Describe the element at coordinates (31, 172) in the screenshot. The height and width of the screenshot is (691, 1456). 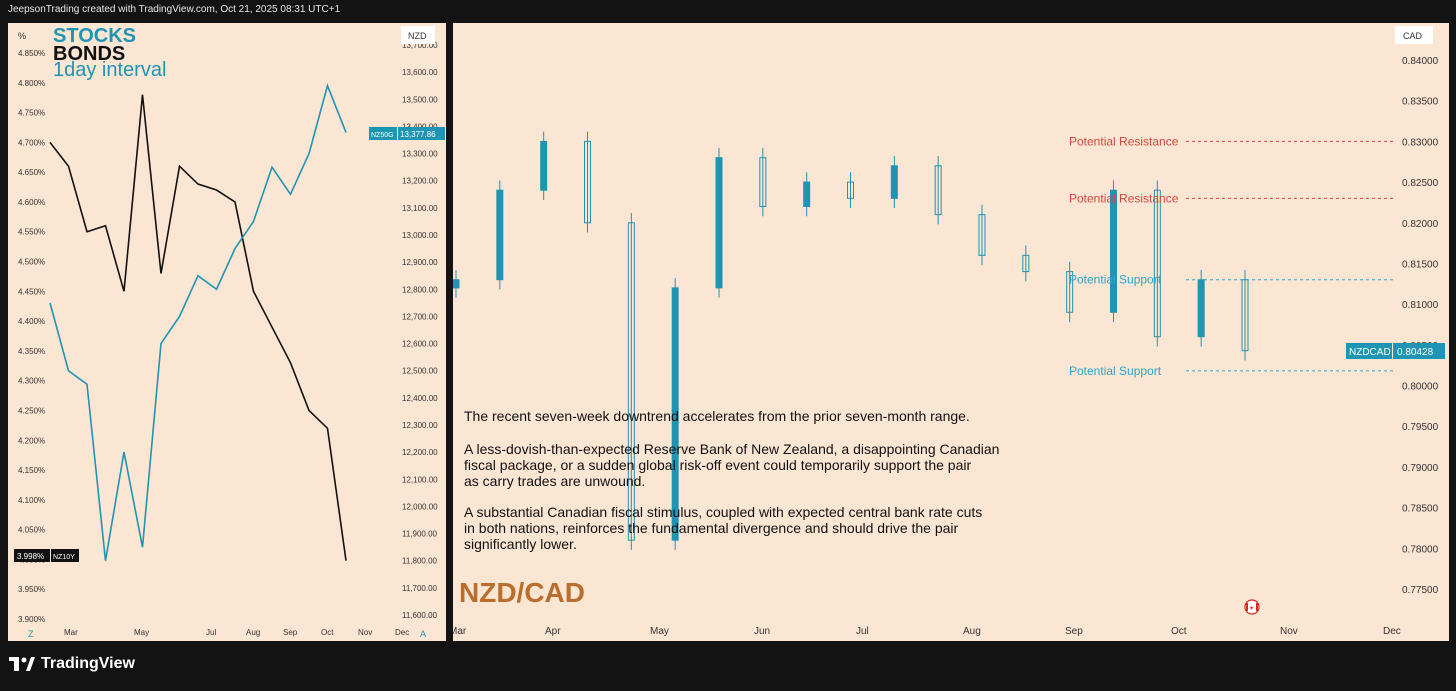
I see `left-tick-label: 4.650%` at that location.